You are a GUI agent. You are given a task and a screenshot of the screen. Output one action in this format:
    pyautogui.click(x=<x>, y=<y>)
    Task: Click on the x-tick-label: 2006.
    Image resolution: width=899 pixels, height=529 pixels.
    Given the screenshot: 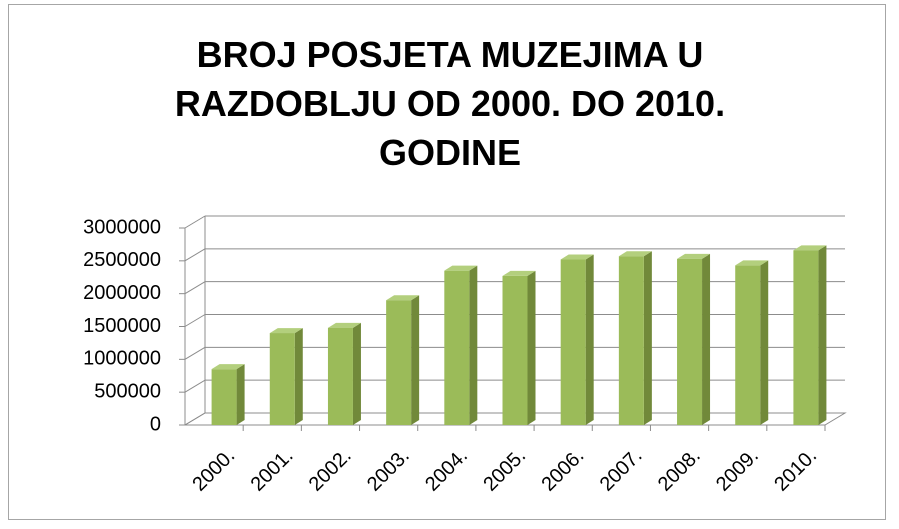 What is the action you would take?
    pyautogui.click(x=562, y=470)
    